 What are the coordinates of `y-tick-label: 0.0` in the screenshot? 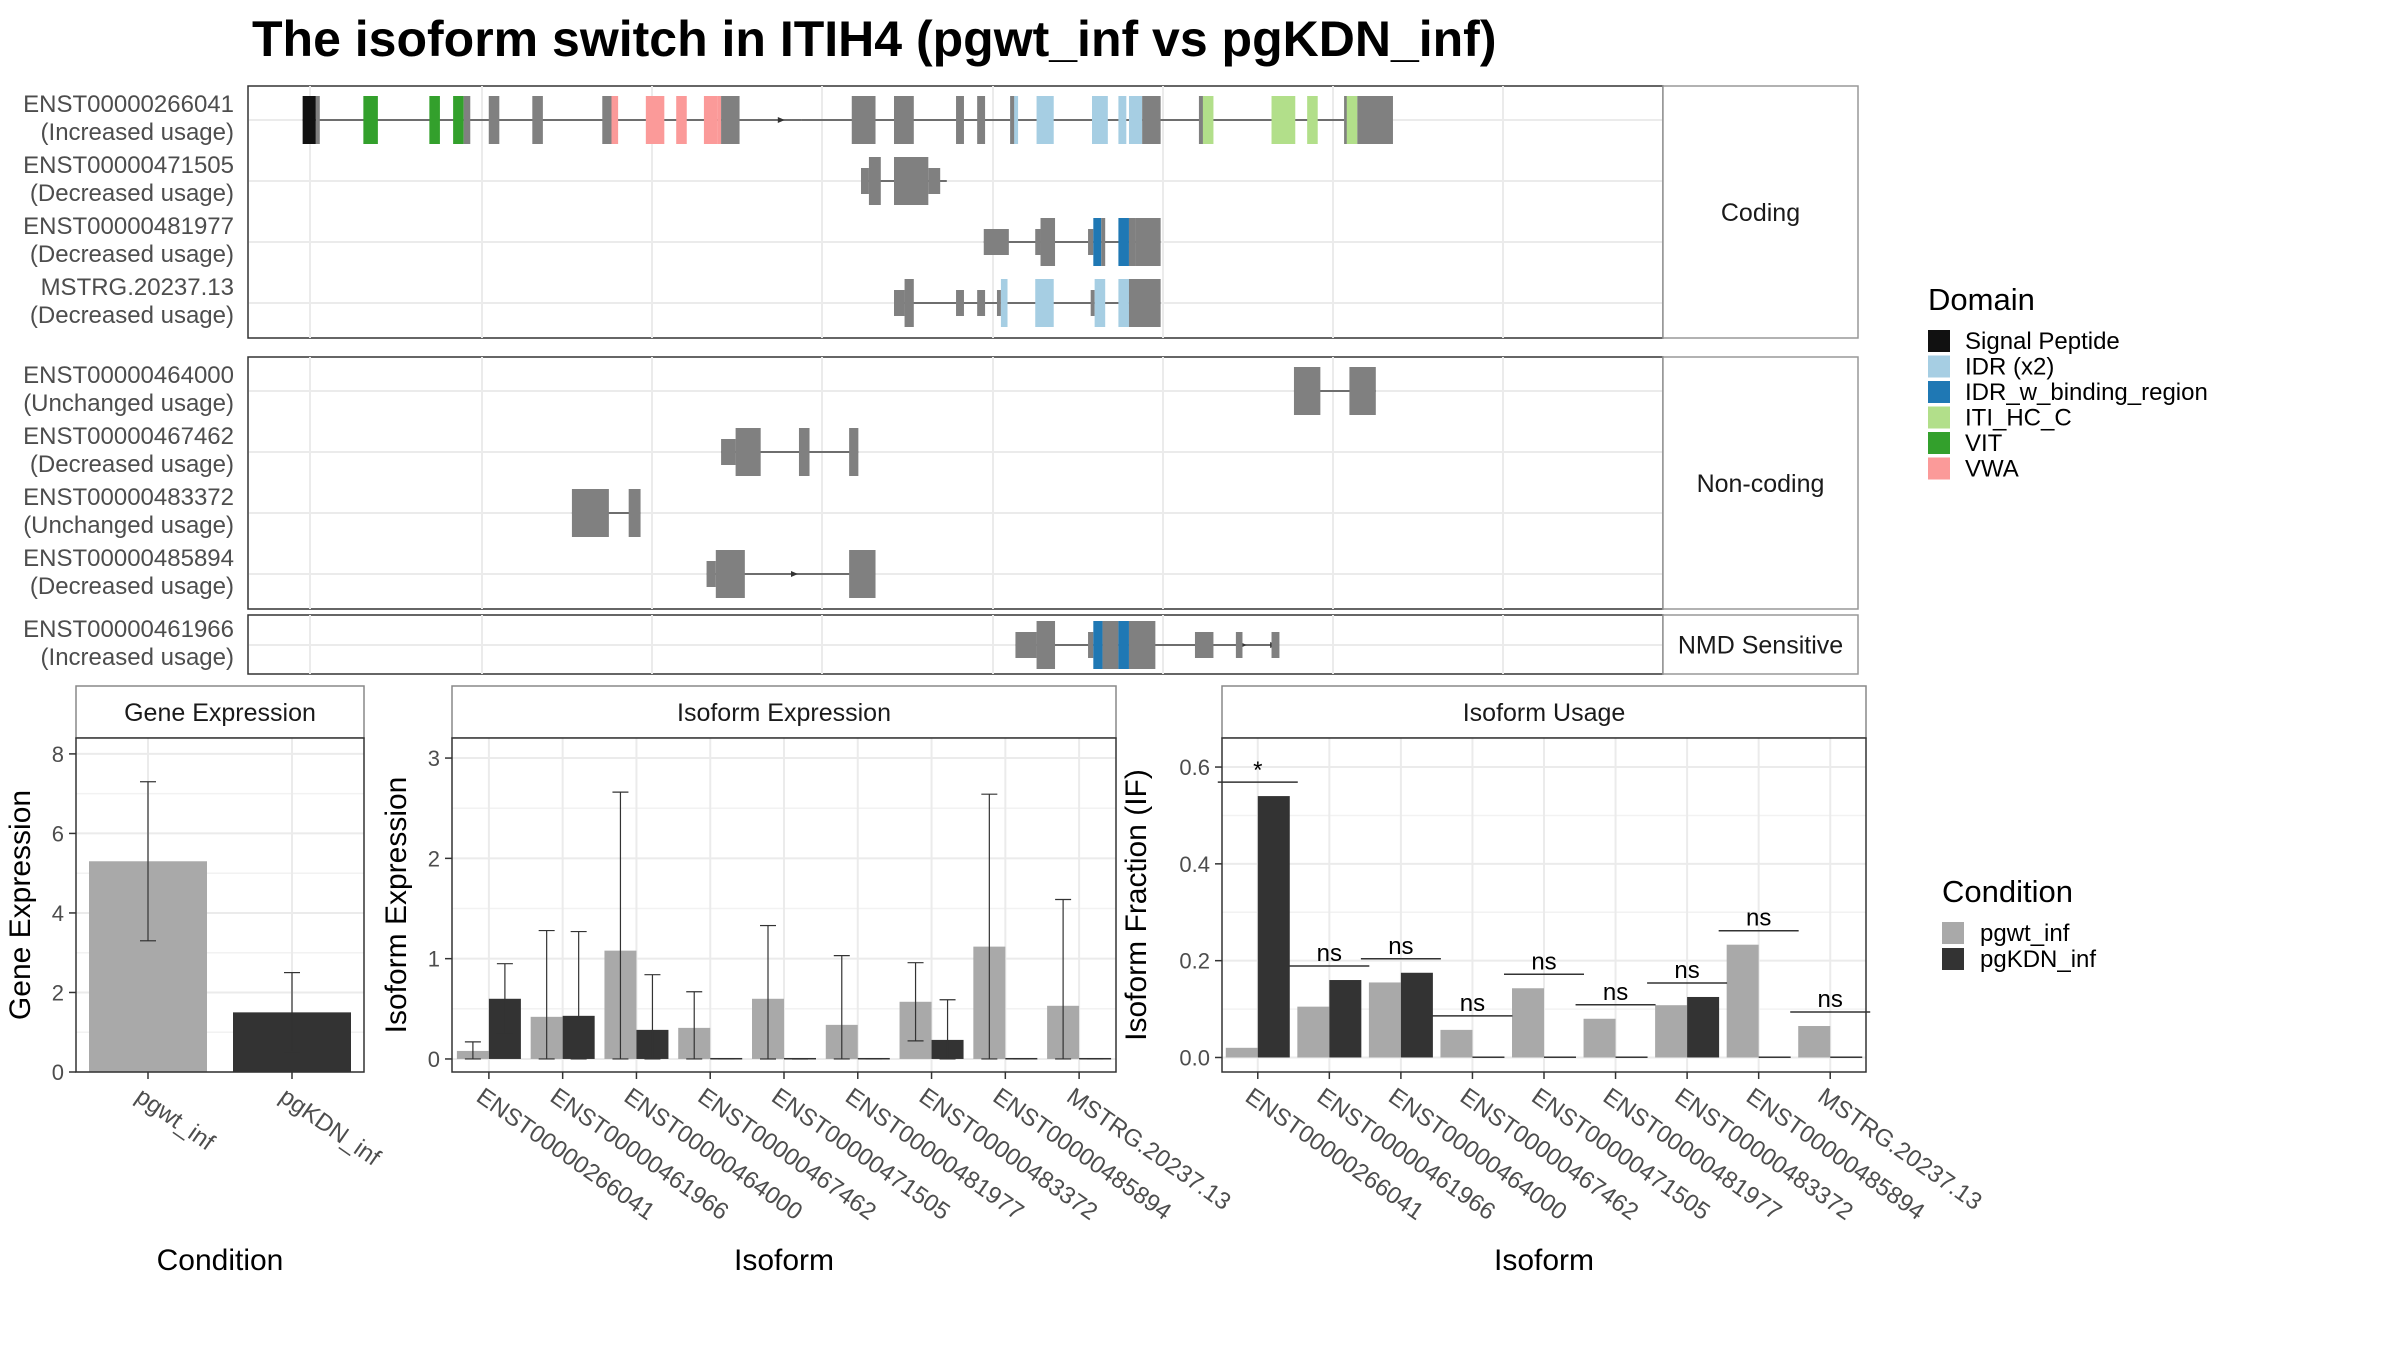 It's located at (1194, 1057).